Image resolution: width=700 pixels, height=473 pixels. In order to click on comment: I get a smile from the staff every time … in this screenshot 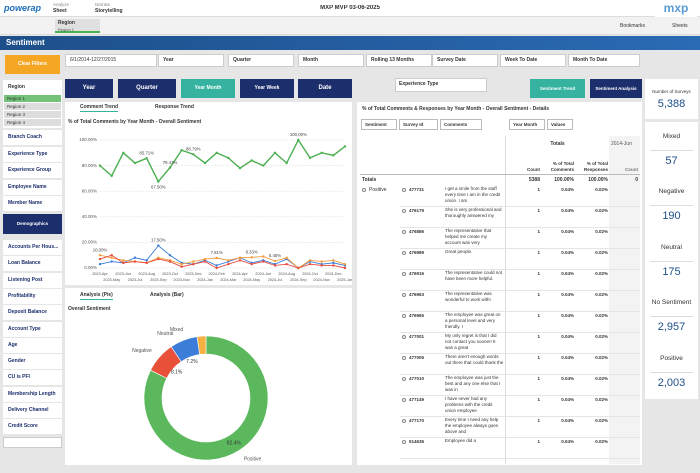, I will do `click(473, 195)`.